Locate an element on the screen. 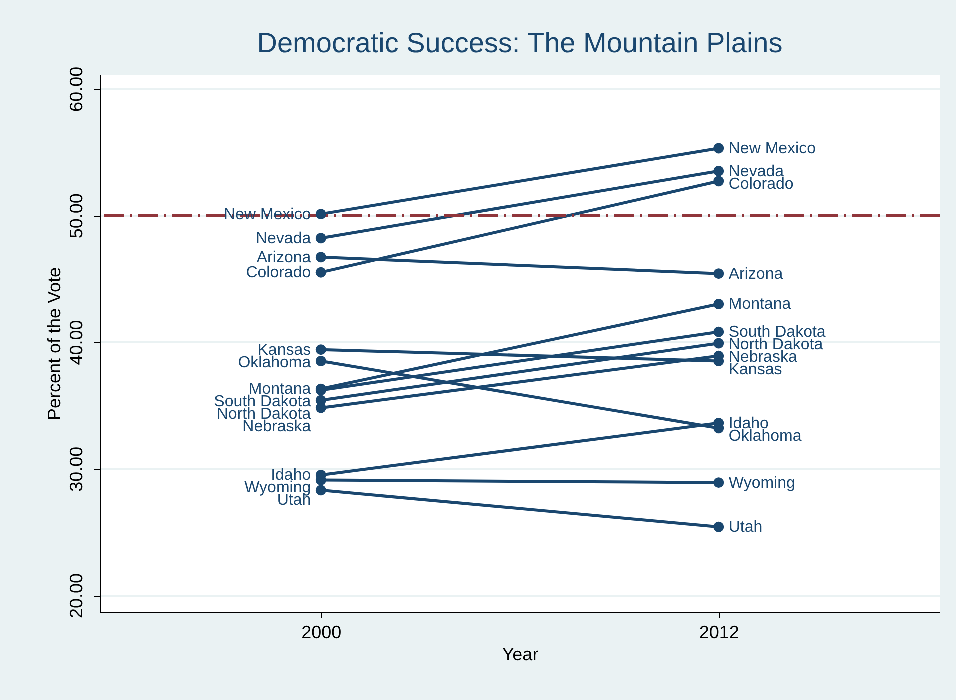  x-tick-label: 2000 is located at coordinates (322, 632).